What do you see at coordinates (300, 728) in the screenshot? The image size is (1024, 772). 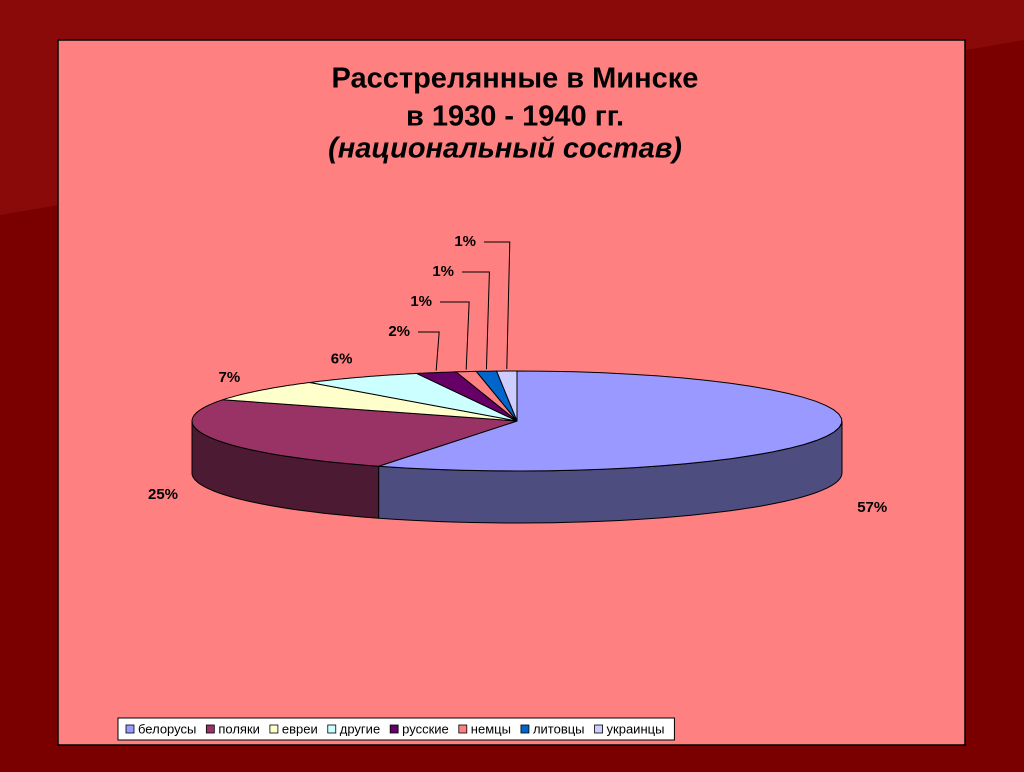 I see `legend-label: евреи` at bounding box center [300, 728].